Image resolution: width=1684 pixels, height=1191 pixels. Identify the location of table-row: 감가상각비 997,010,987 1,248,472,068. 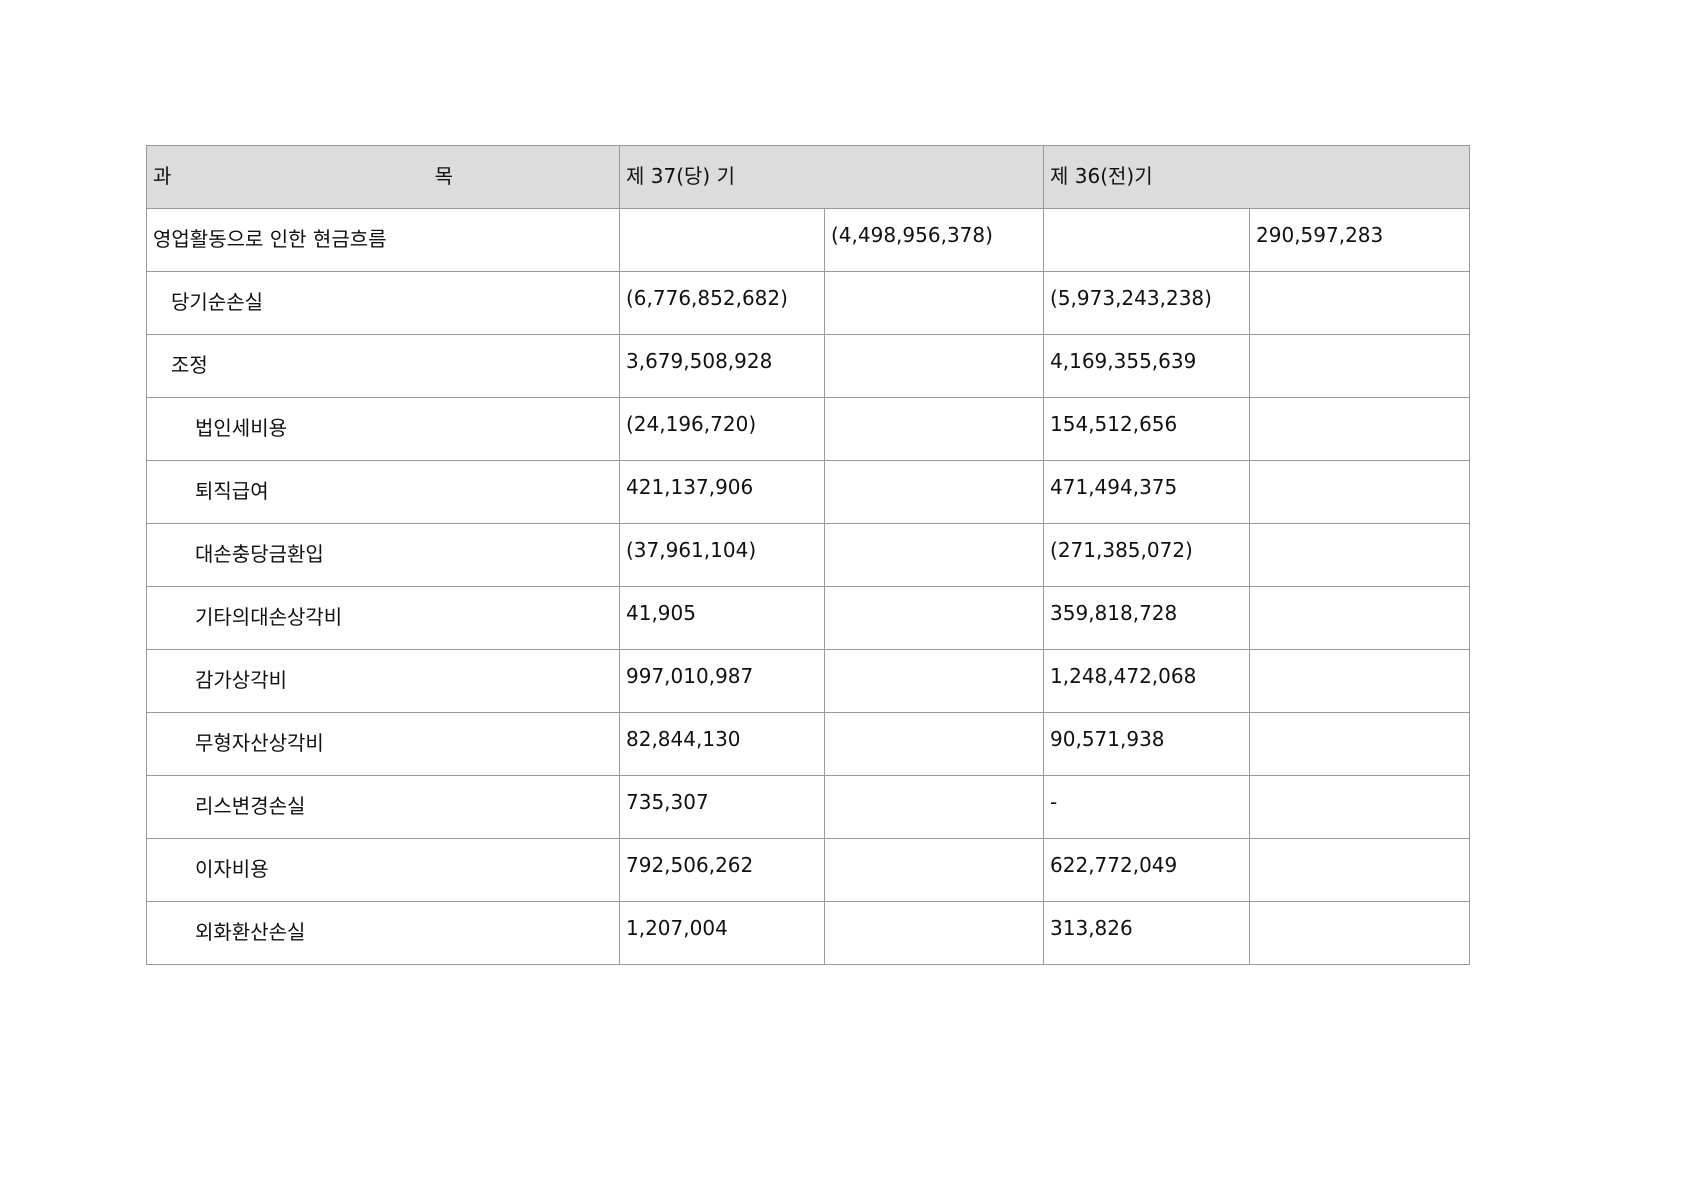
(808, 681).